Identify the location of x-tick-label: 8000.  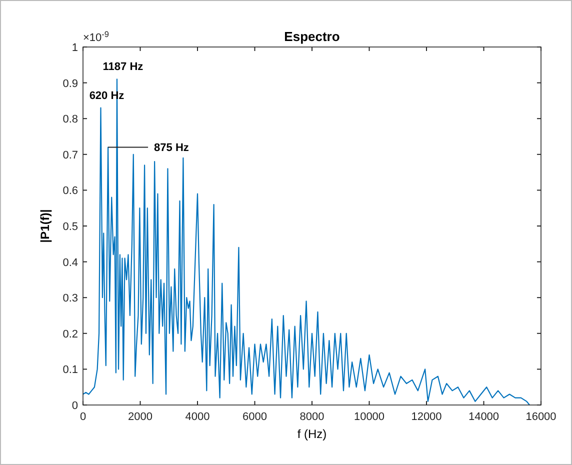
(312, 417).